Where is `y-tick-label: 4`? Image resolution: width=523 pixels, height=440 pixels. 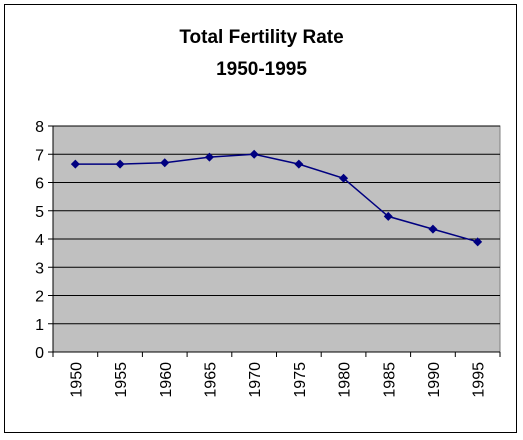 y-tick-label: 4 is located at coordinates (39, 240).